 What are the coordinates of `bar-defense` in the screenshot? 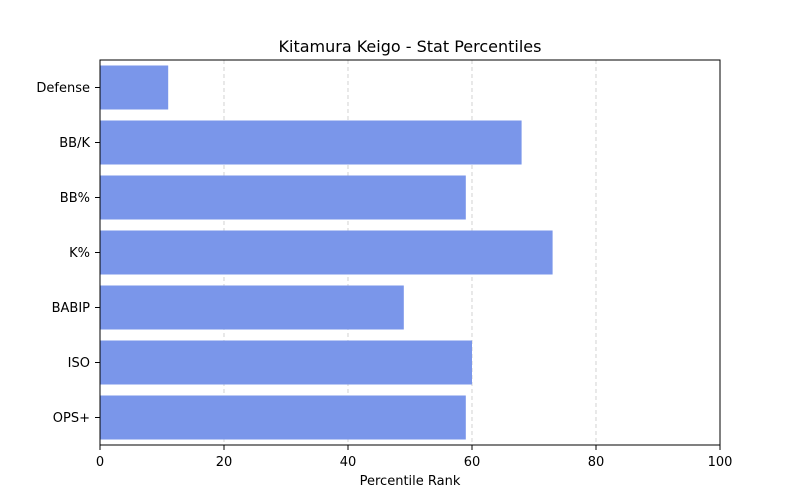 It's located at (134, 87).